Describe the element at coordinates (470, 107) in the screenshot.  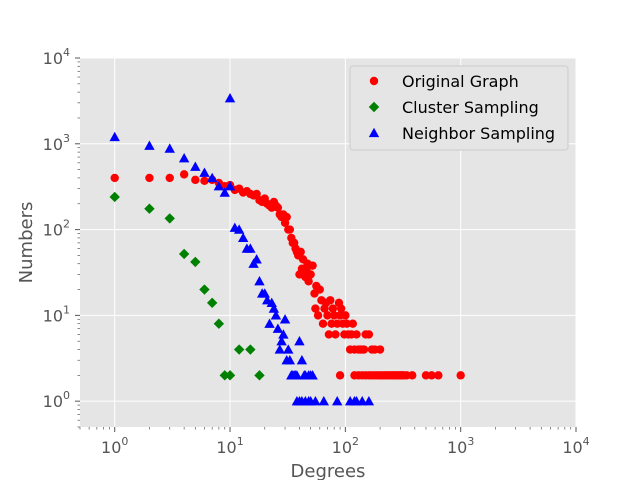
I see `legend-label-cluster-sampling: Cluster Sampling` at that location.